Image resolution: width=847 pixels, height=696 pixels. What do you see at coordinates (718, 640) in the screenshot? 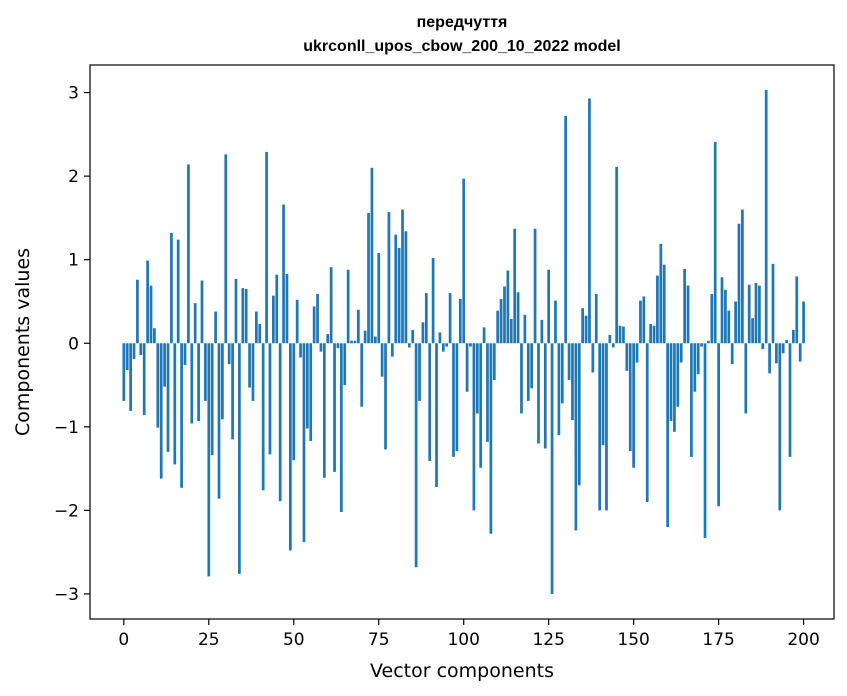
I see `x-tick-label: 175` at bounding box center [718, 640].